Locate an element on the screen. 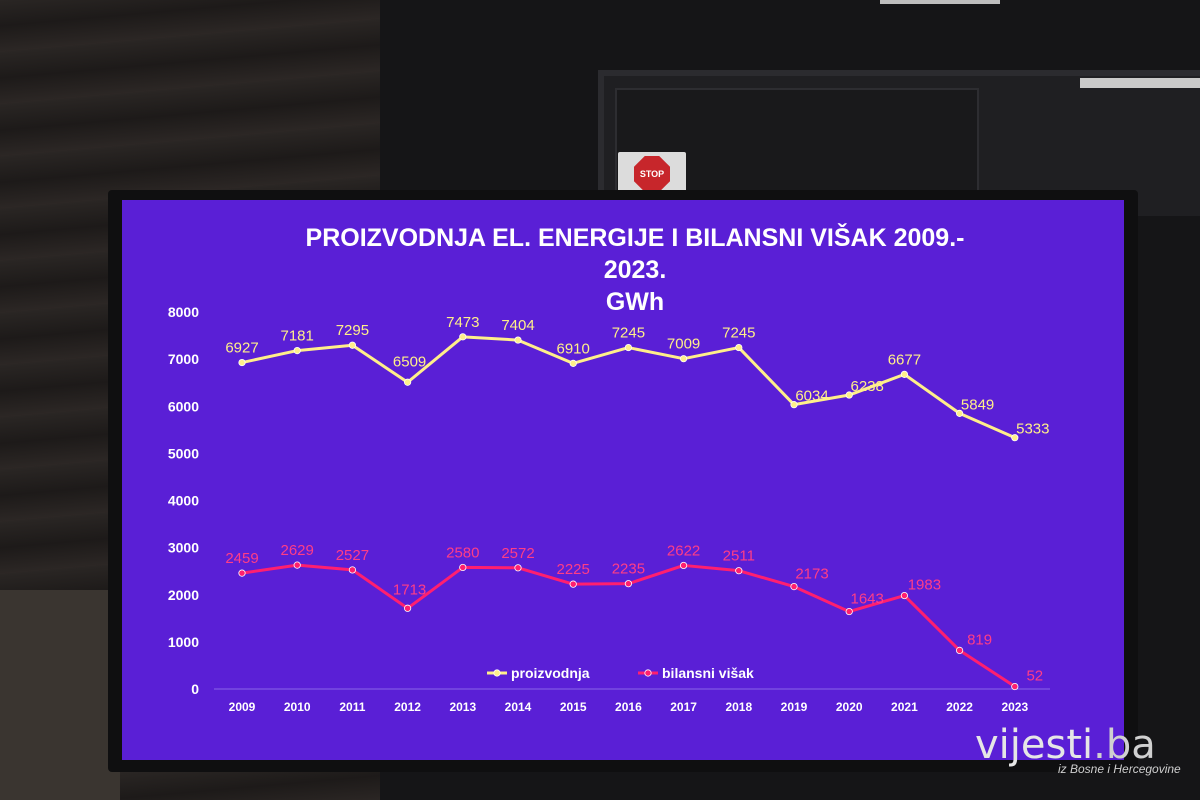 The image size is (1200, 800). x-tick-label: 2016 is located at coordinates (628, 707).